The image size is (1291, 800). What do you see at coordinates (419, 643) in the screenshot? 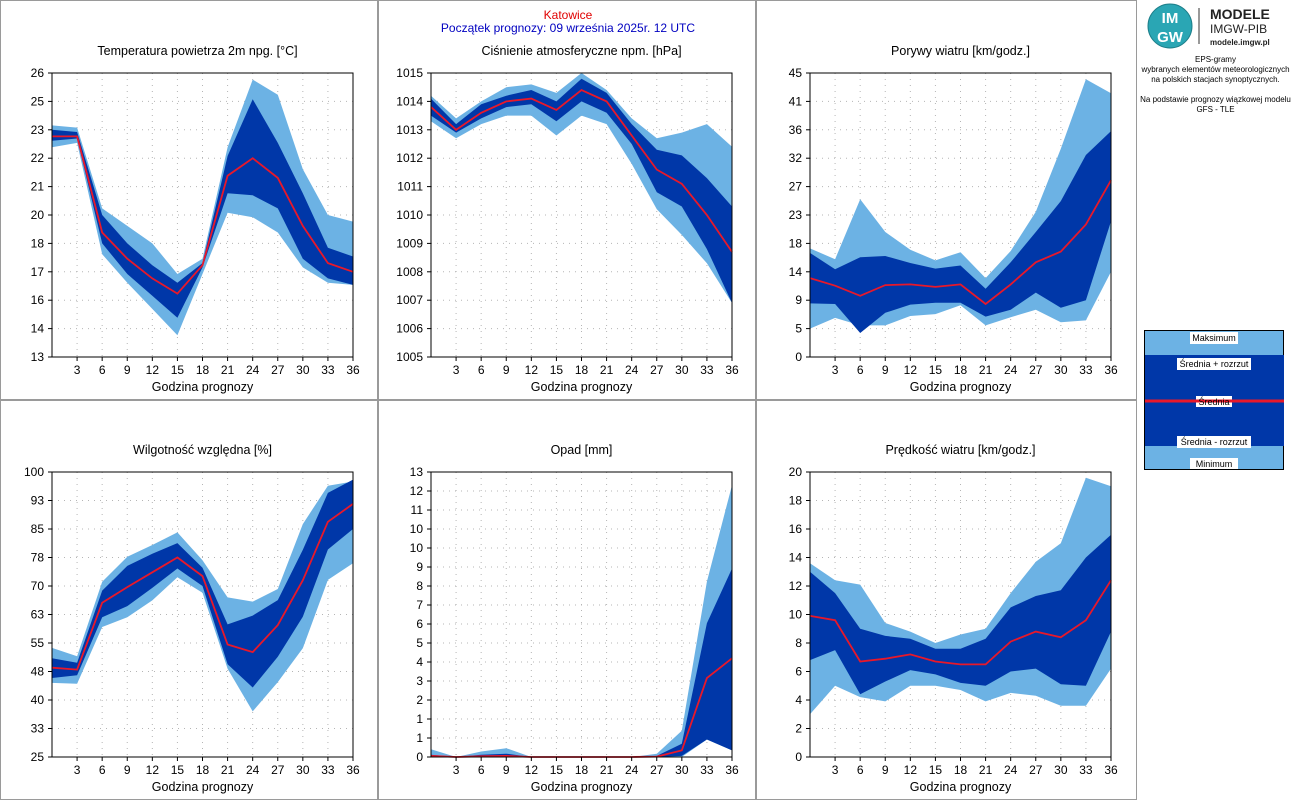
I see `y-tick-label: 5` at bounding box center [419, 643].